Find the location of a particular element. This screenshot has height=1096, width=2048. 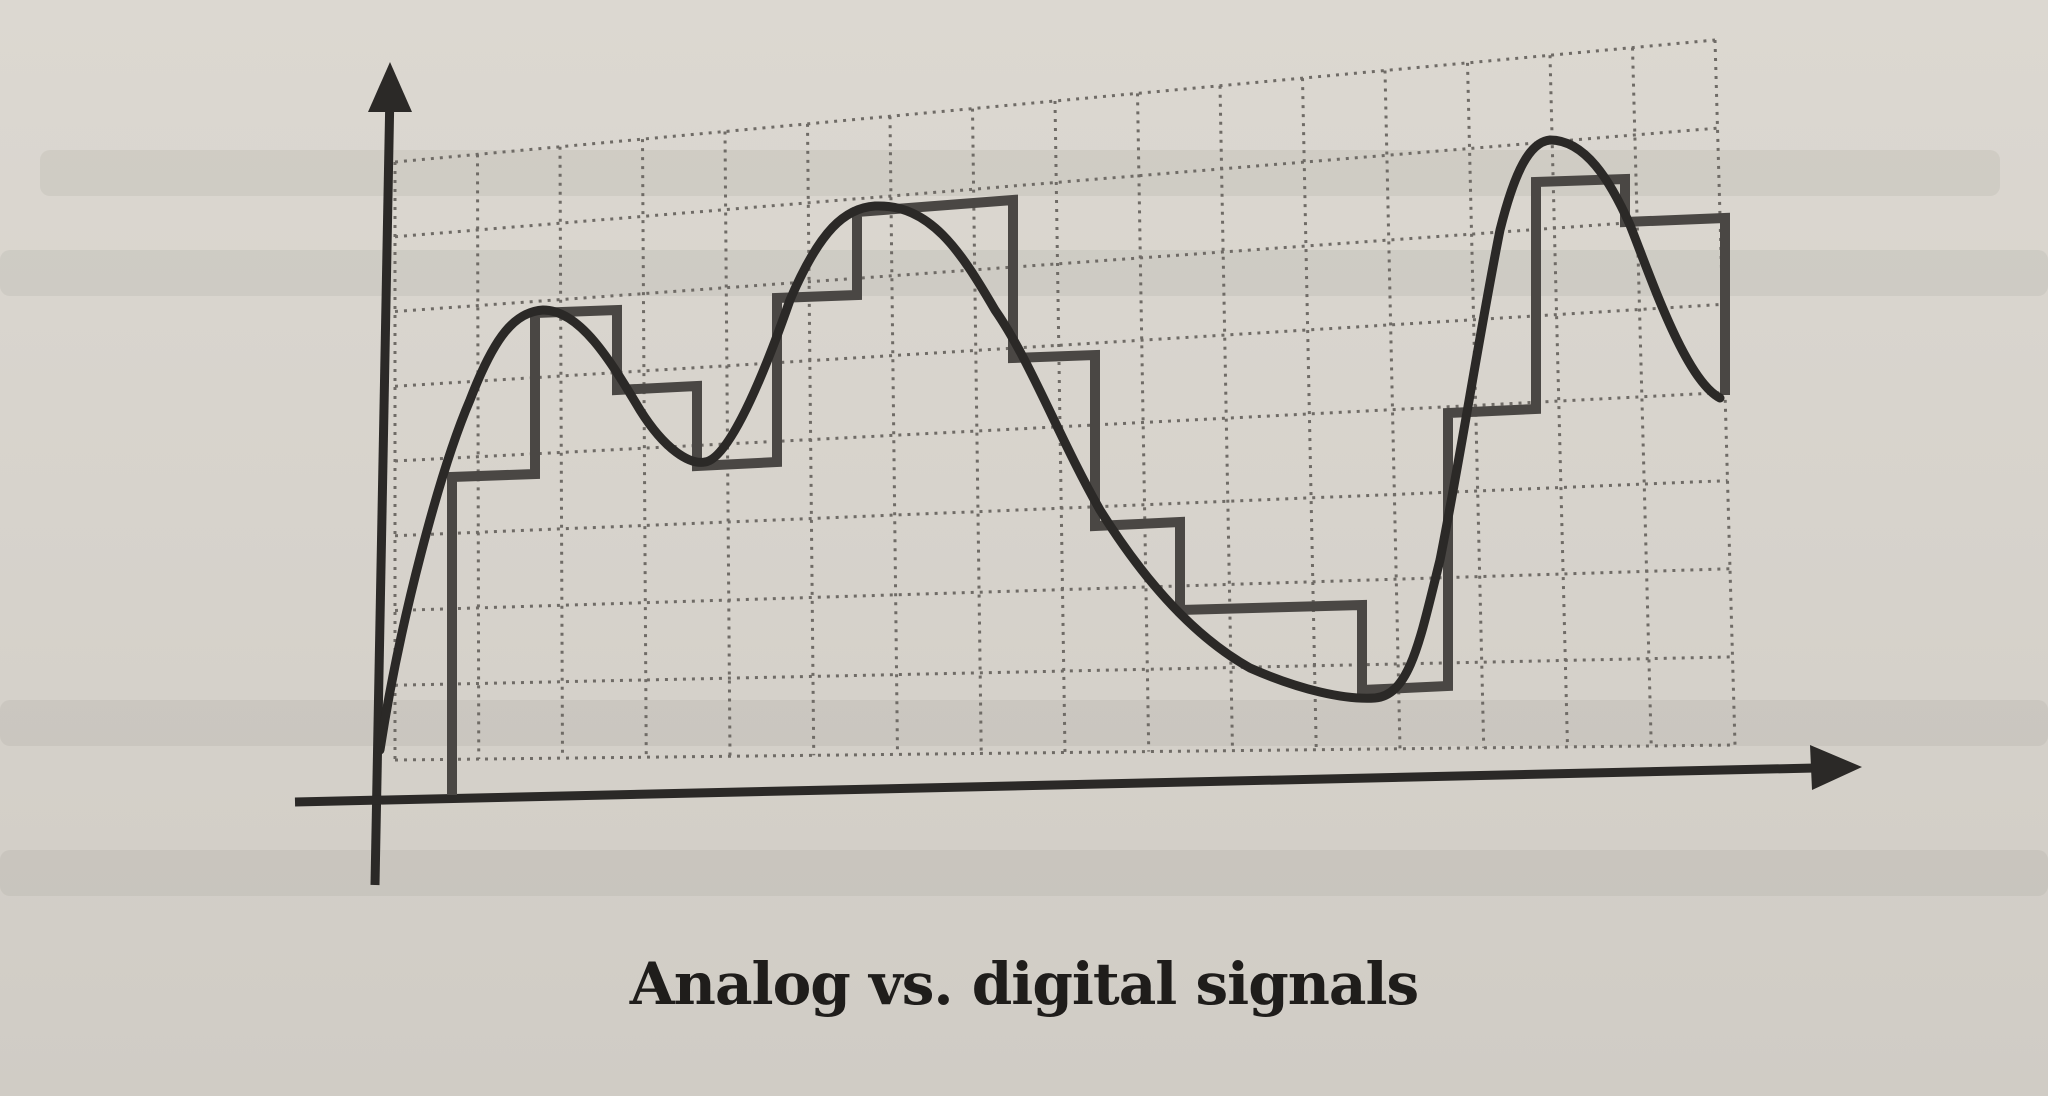

figure-caption: Analog vs. digital signals is located at coordinates (1024, 984).